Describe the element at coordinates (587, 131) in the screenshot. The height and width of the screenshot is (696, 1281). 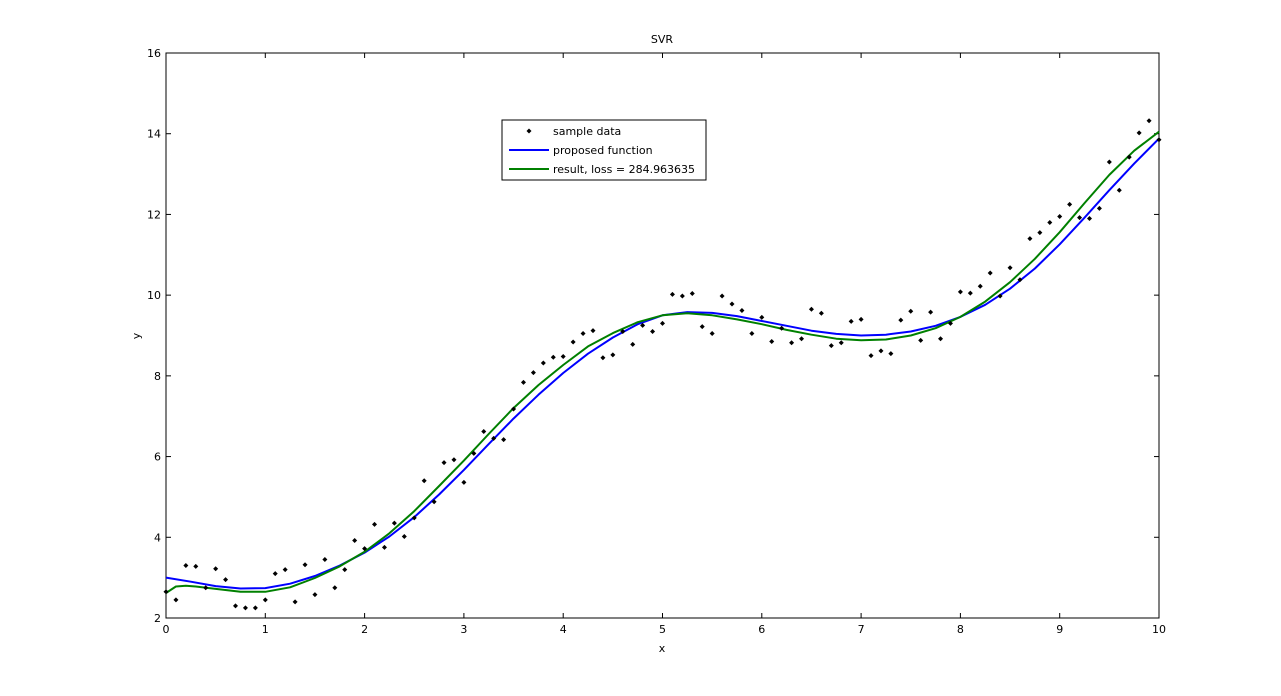
I see `legend-label: sample data` at that location.